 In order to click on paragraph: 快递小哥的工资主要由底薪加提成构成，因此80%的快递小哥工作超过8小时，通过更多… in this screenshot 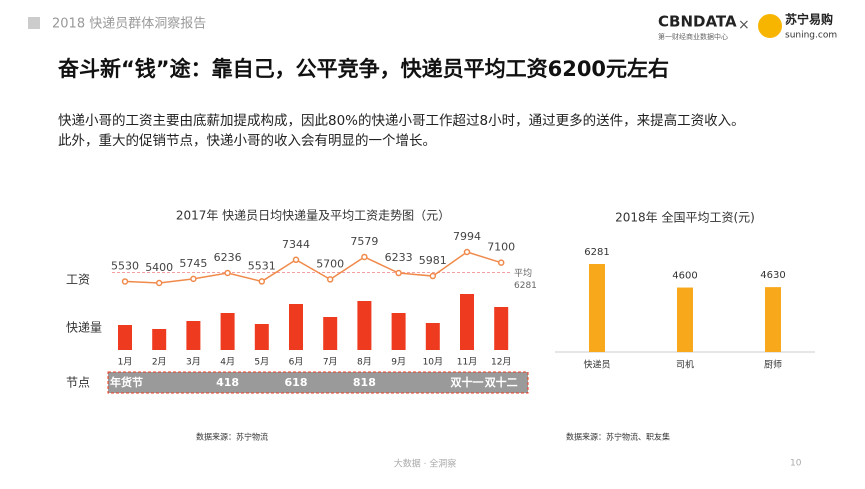, I will do `click(401, 120)`.